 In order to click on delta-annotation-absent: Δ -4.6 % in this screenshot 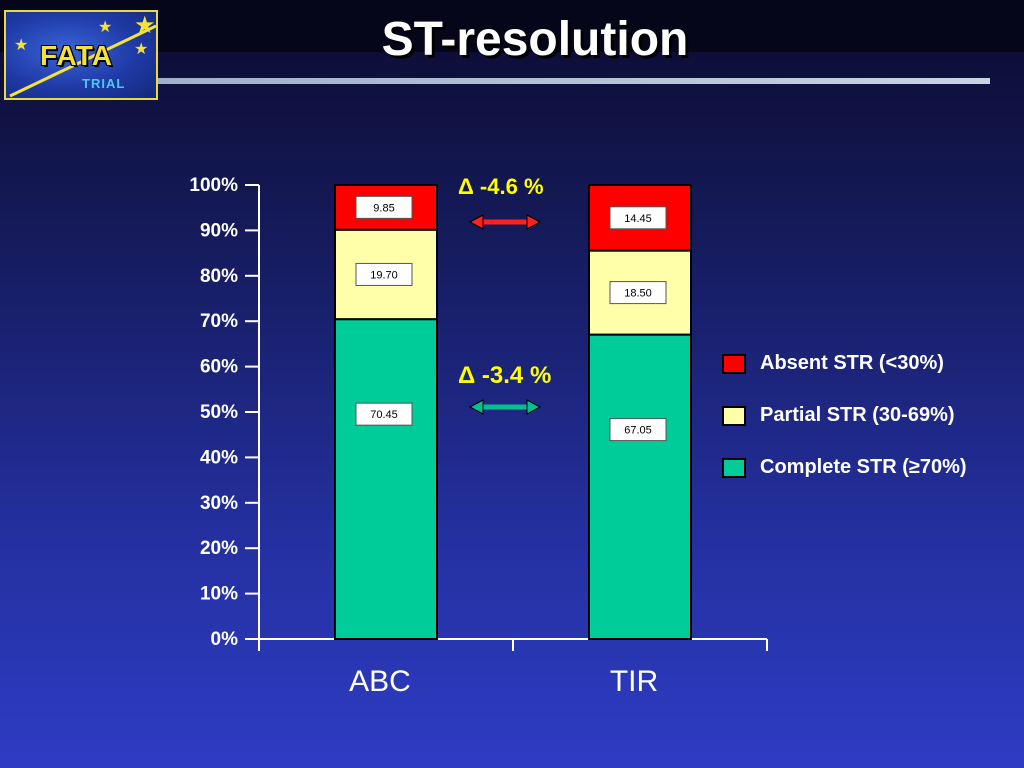, I will do `click(501, 186)`.